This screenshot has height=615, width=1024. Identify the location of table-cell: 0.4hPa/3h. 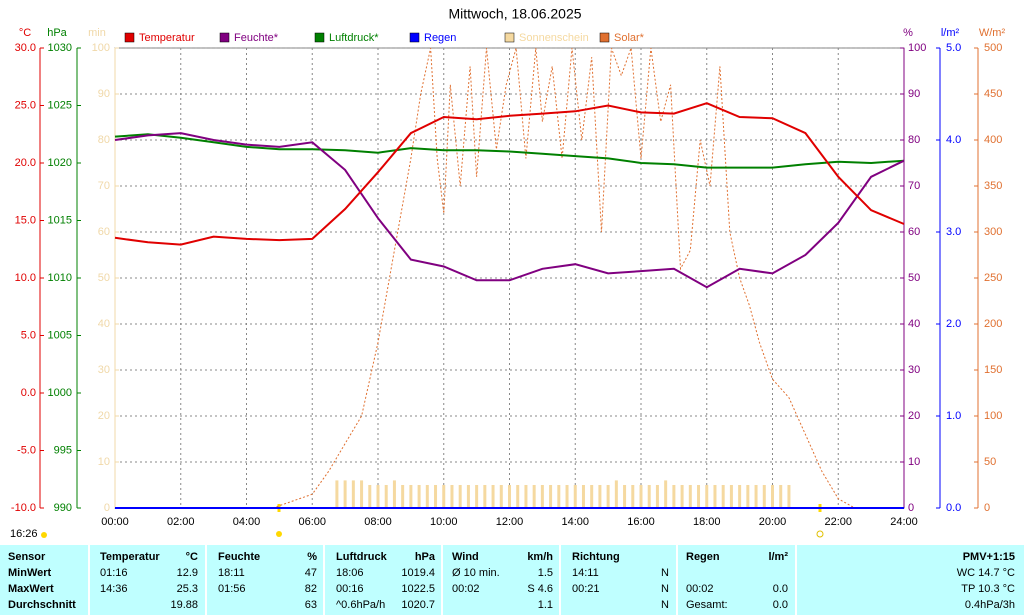
(990, 605).